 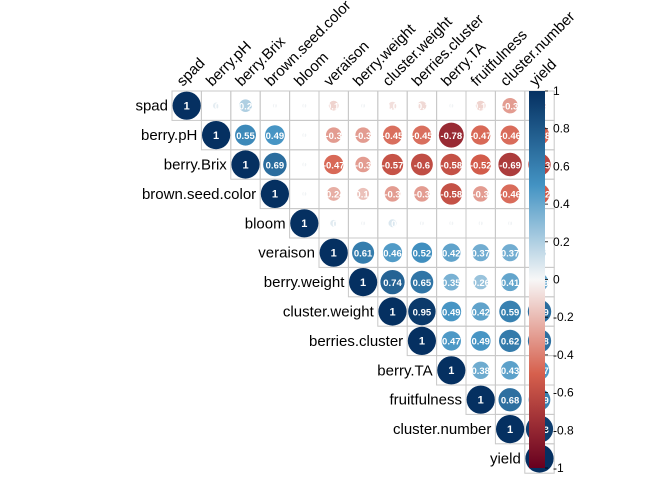 I want to click on colorbar-tick-label: -0.4, so click(x=563, y=355).